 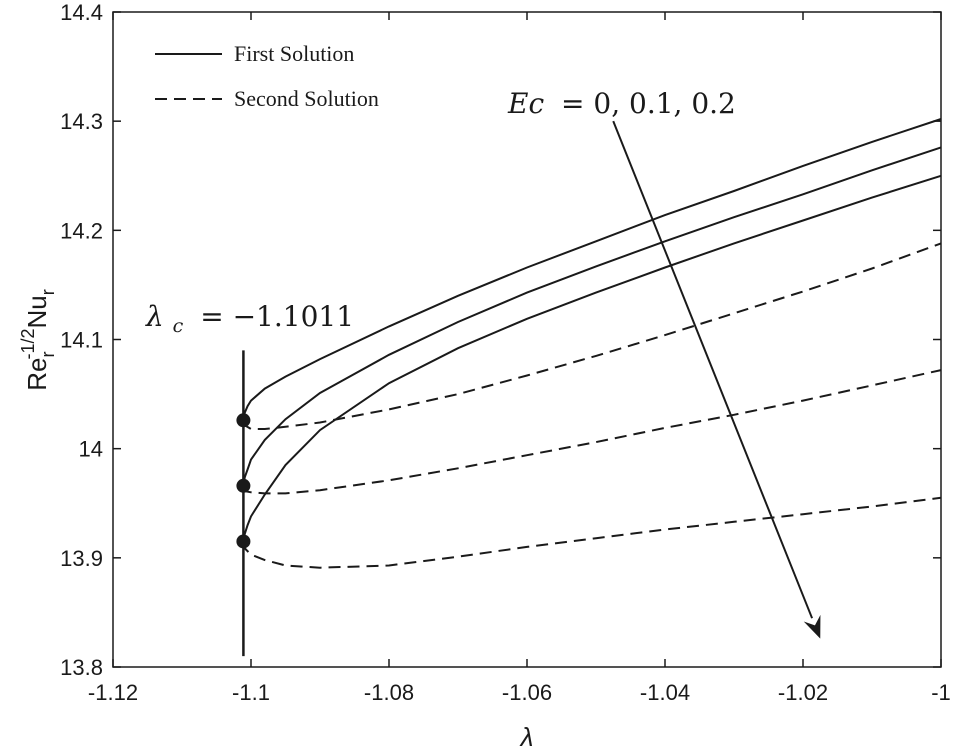 What do you see at coordinates (526, 736) in the screenshot?
I see `x-axis-label: λ` at bounding box center [526, 736].